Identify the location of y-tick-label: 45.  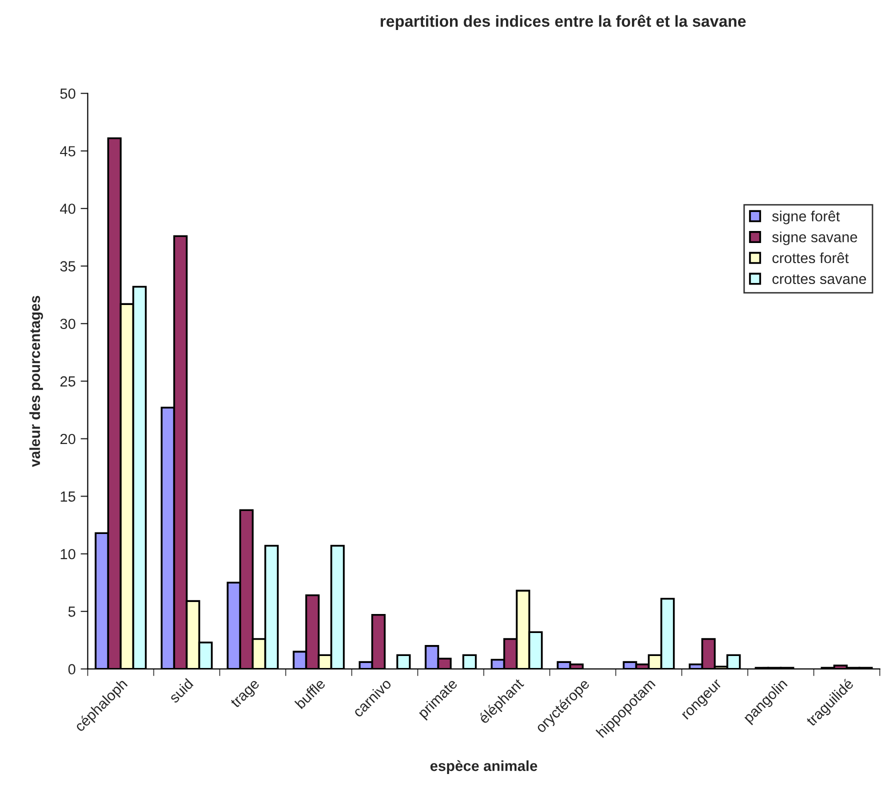
(68, 151).